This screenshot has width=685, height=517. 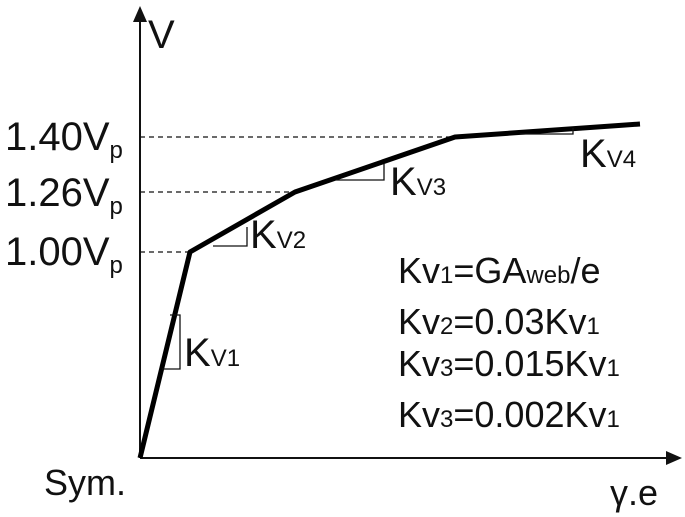 I want to click on slope-marker-kv3, so click(x=360, y=172).